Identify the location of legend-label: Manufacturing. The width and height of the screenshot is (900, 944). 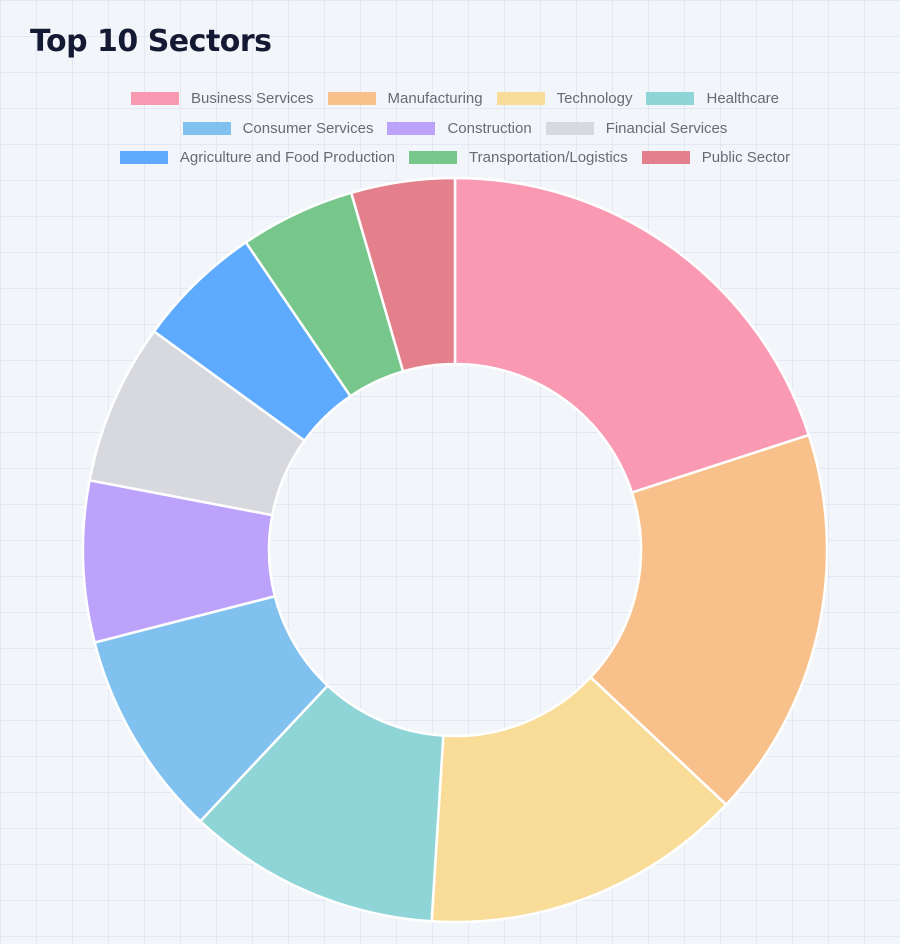
(435, 99).